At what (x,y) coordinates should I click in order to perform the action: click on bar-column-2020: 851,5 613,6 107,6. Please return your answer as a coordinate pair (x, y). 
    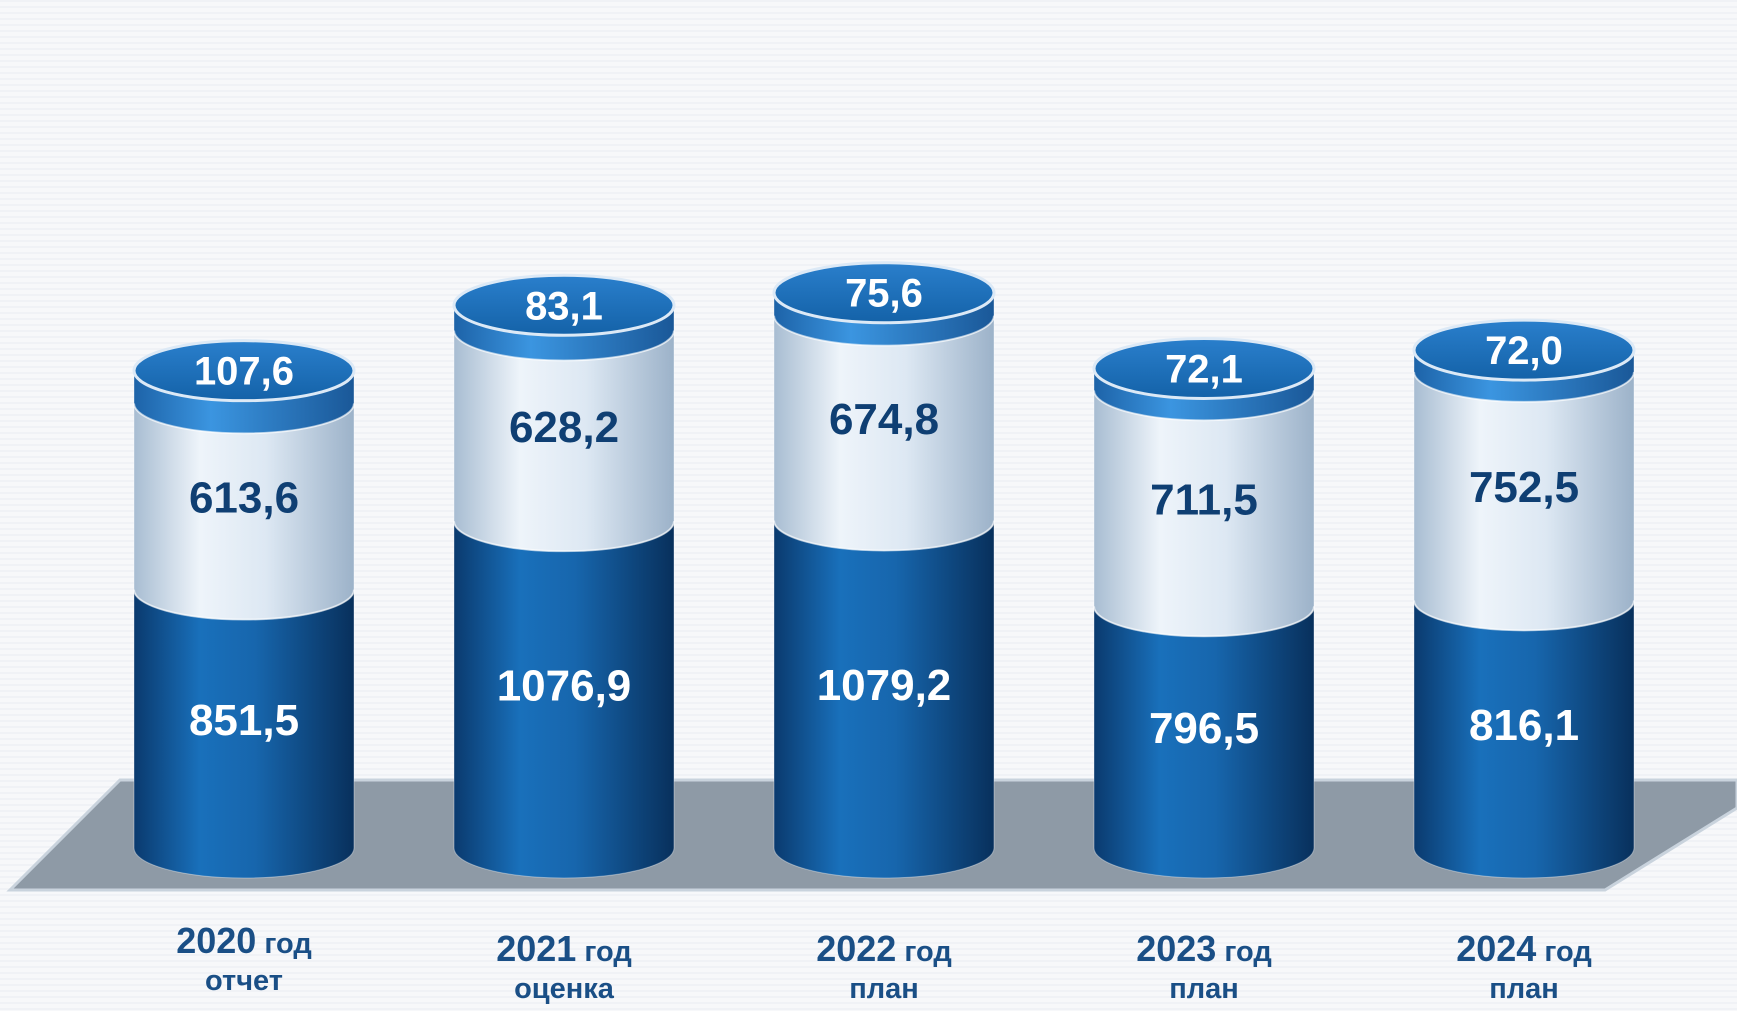
    Looking at the image, I should click on (244, 609).